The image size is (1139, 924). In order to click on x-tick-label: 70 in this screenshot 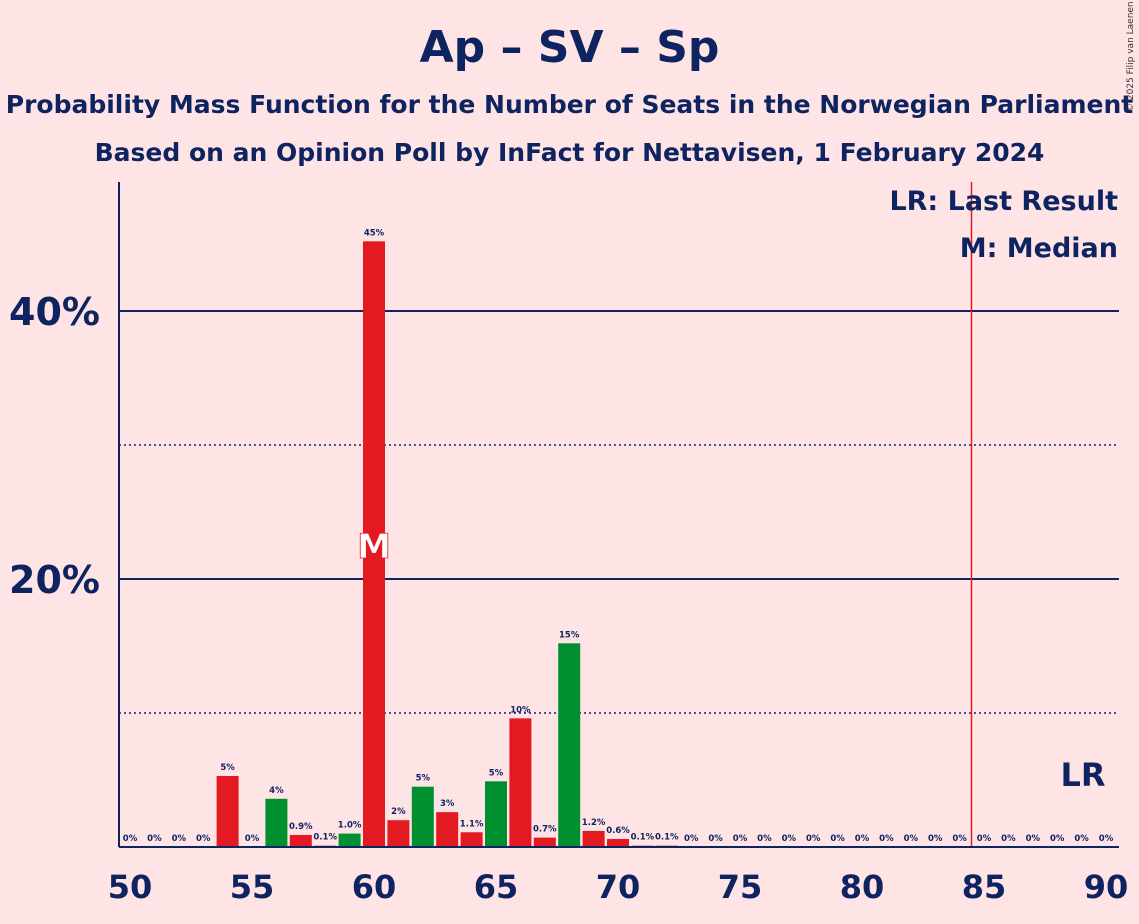, I will do `click(618, 887)`.